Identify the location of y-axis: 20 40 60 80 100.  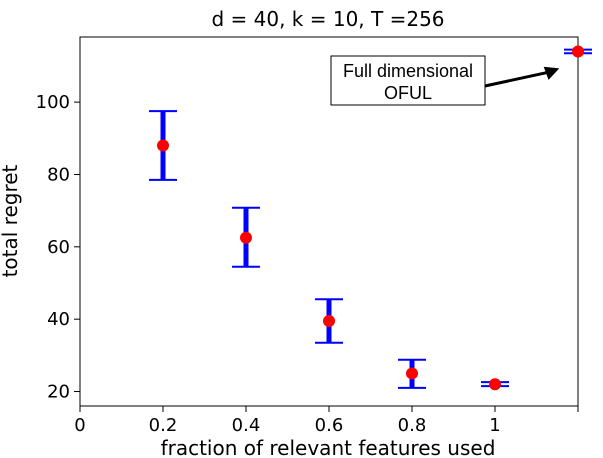
(58, 247).